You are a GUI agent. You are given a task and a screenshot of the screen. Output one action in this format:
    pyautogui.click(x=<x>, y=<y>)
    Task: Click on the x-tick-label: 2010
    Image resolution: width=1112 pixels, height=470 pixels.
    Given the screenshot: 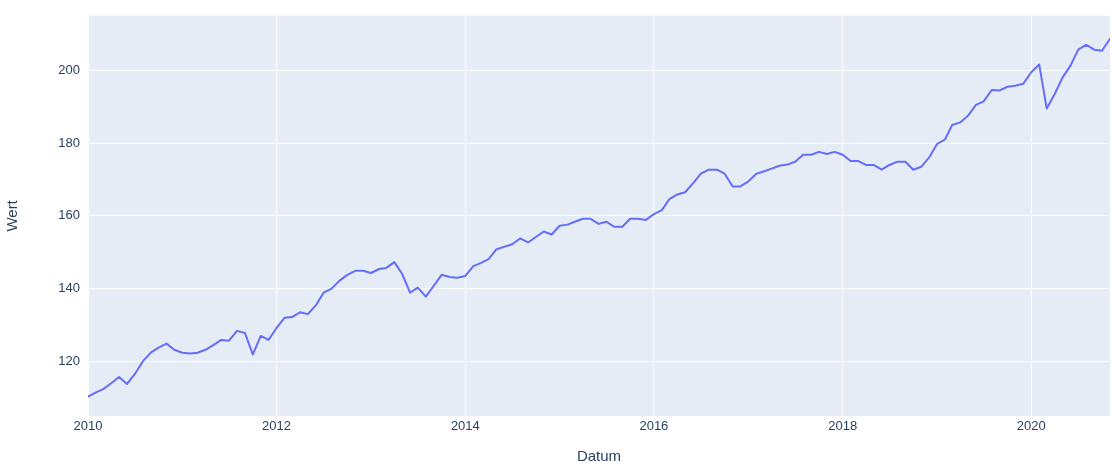 What is the action you would take?
    pyautogui.click(x=88, y=426)
    